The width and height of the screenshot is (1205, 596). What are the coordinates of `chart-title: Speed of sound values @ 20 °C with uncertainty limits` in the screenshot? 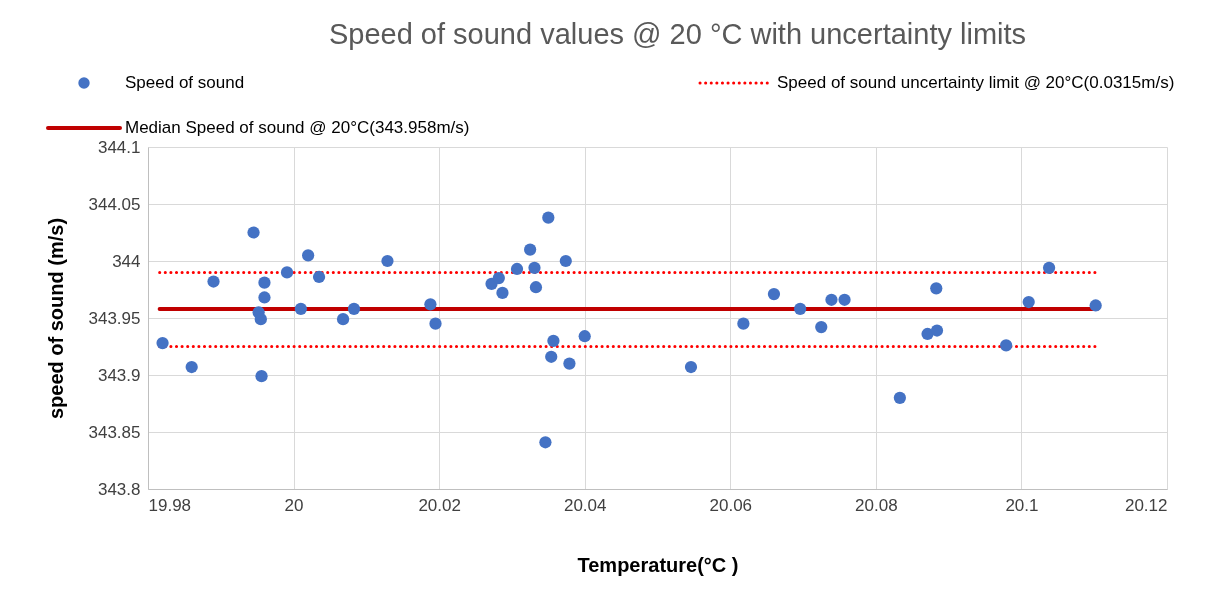 It's located at (677, 34).